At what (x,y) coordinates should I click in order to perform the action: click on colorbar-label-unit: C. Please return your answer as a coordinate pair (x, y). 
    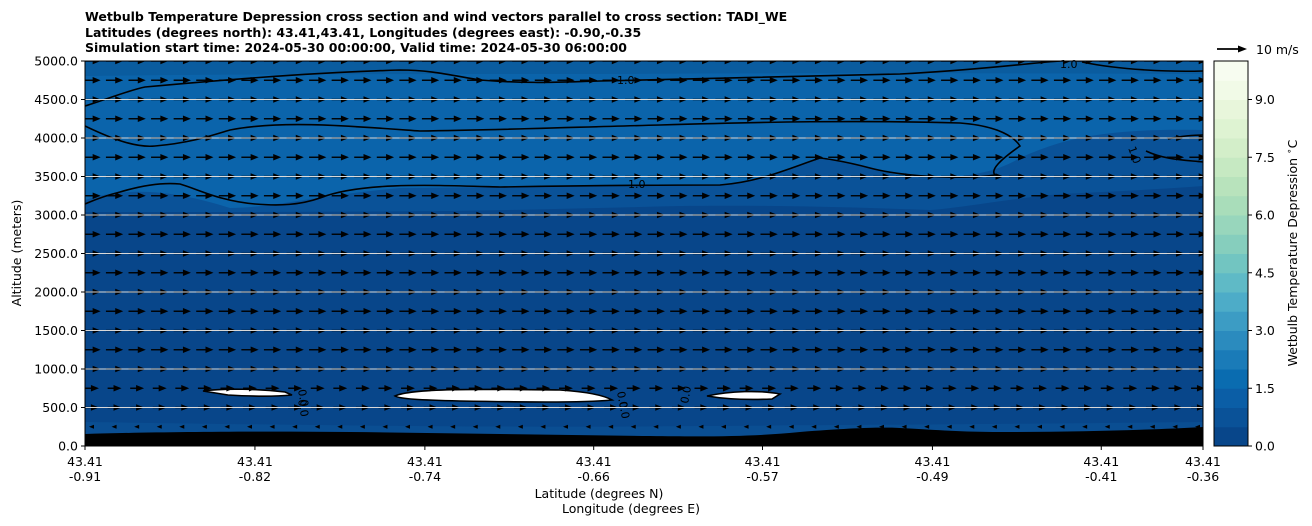
    Looking at the image, I should click on (1292, 143).